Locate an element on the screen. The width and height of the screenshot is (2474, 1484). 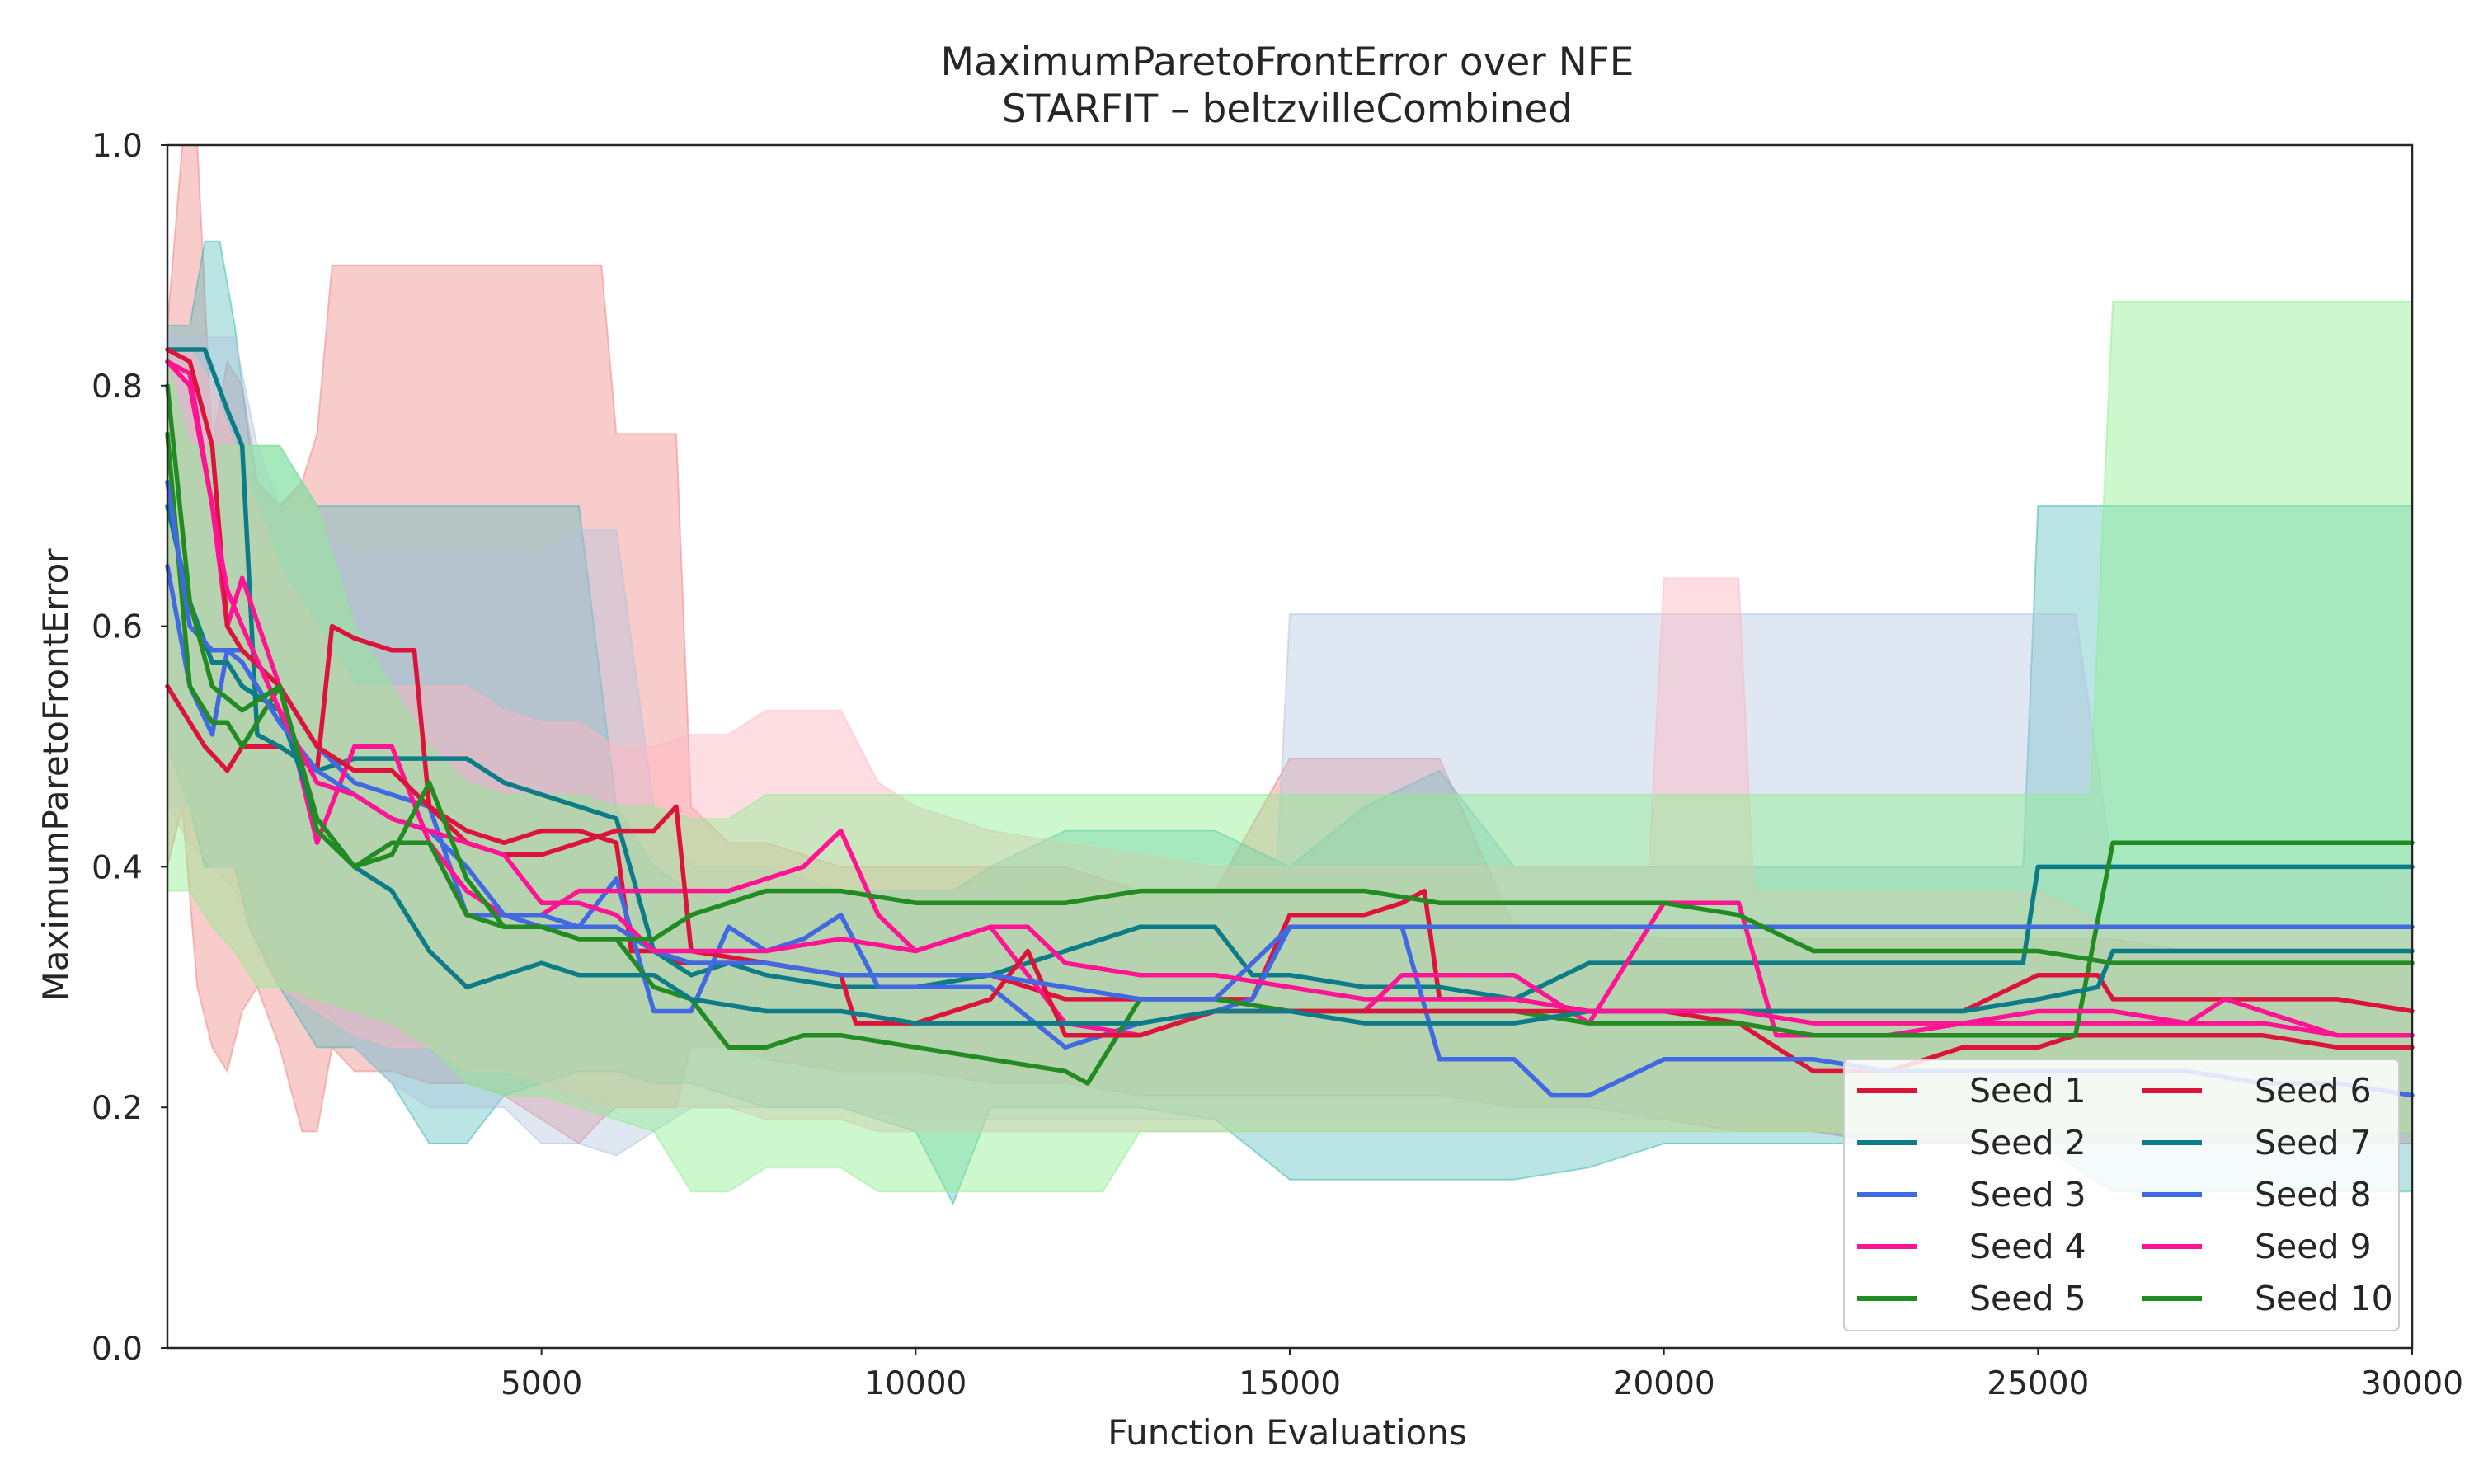
legend-label: Seed 8 is located at coordinates (2313, 1194).